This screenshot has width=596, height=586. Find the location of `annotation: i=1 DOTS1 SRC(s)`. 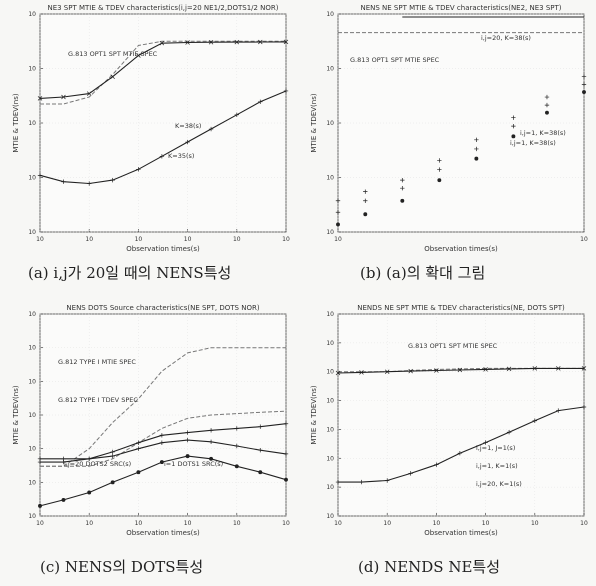

annotation: i=1 DOTS1 SRC(s) is located at coordinates (193, 464).